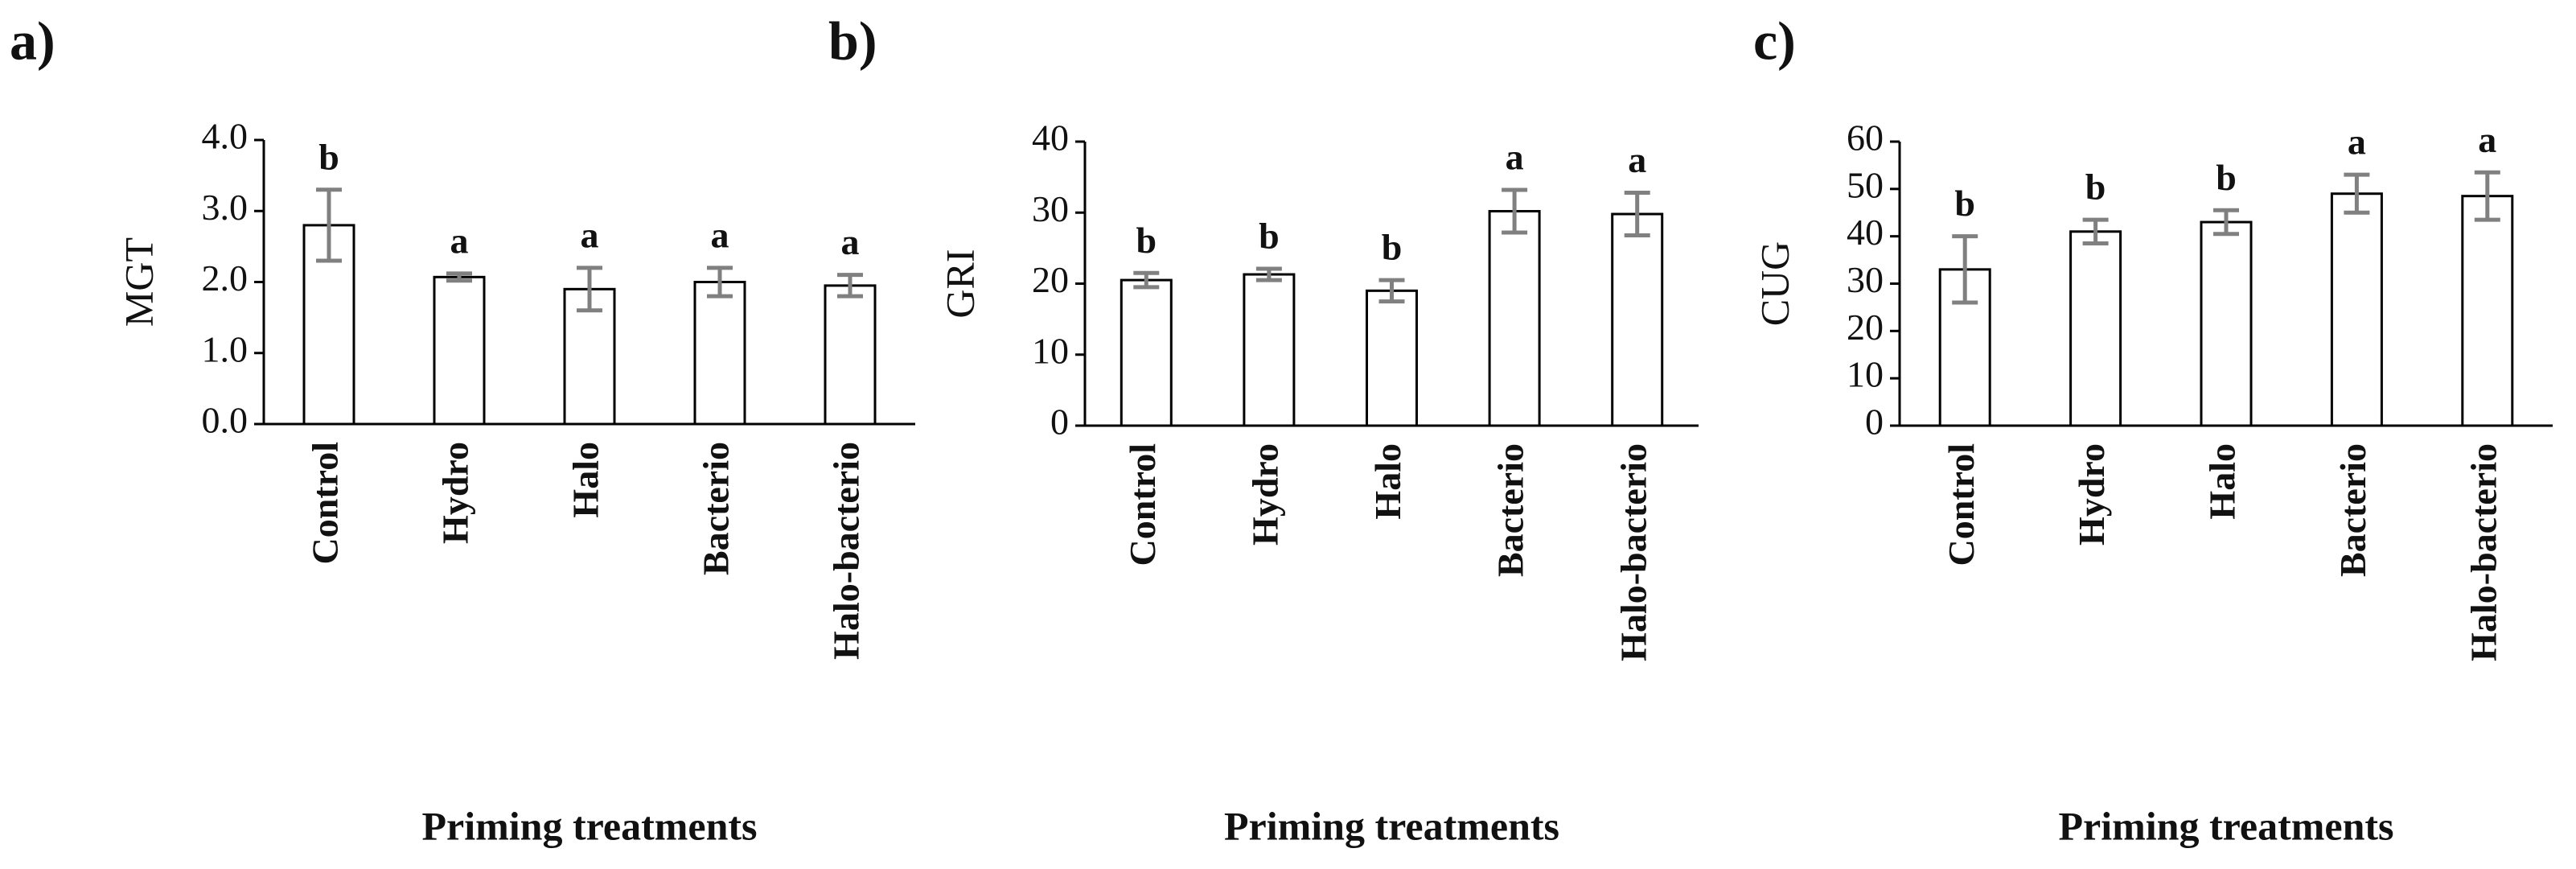 This screenshot has width=2576, height=869. Describe the element at coordinates (138, 282) in the screenshot. I see `y-axis-title: MGT` at that location.